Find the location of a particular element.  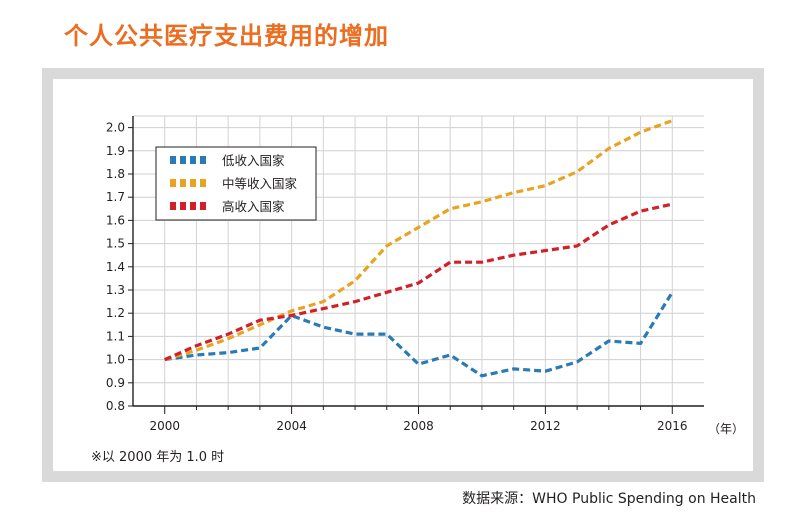

y-tick-label: 1.2 is located at coordinates (115, 313).